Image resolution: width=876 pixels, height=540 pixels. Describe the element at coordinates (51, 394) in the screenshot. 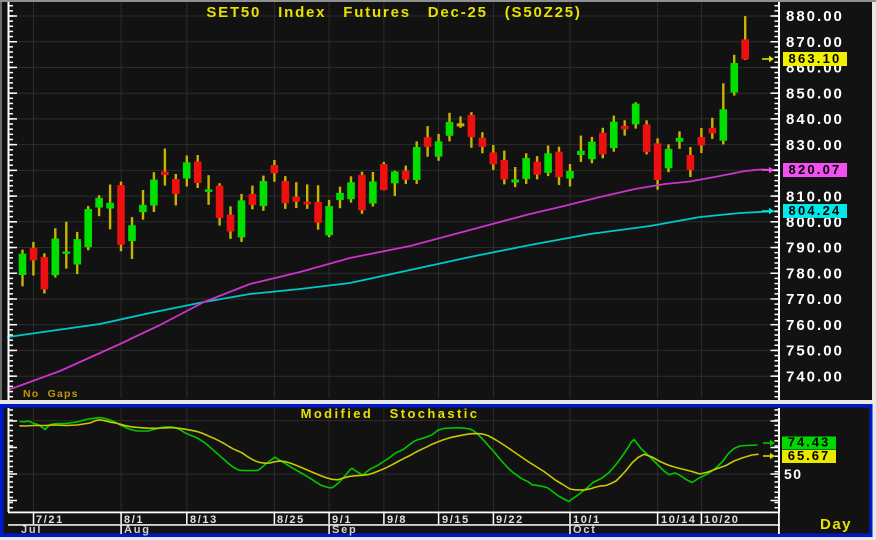

I see `svg-text: No Gaps` at that location.